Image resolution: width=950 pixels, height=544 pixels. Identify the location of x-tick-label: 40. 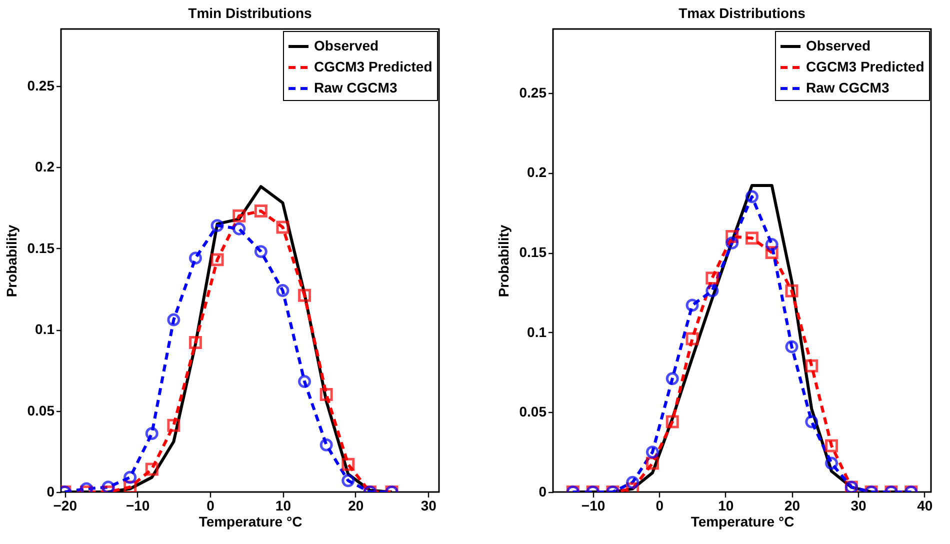
(925, 506).